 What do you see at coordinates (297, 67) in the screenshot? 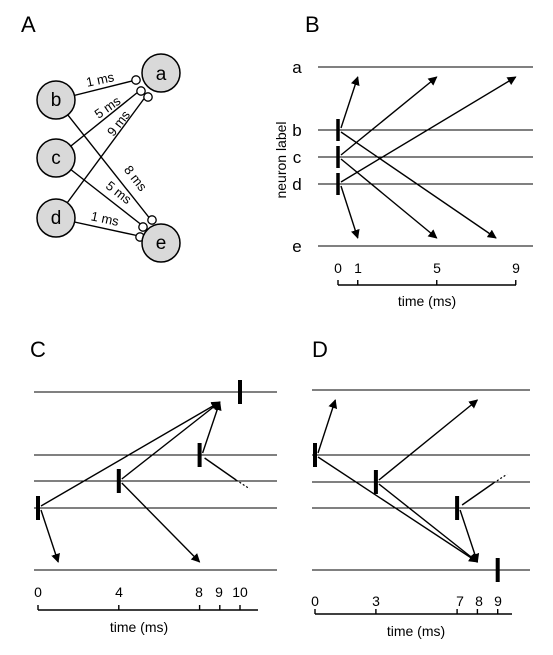
I see `row-label-a: a` at bounding box center [297, 67].